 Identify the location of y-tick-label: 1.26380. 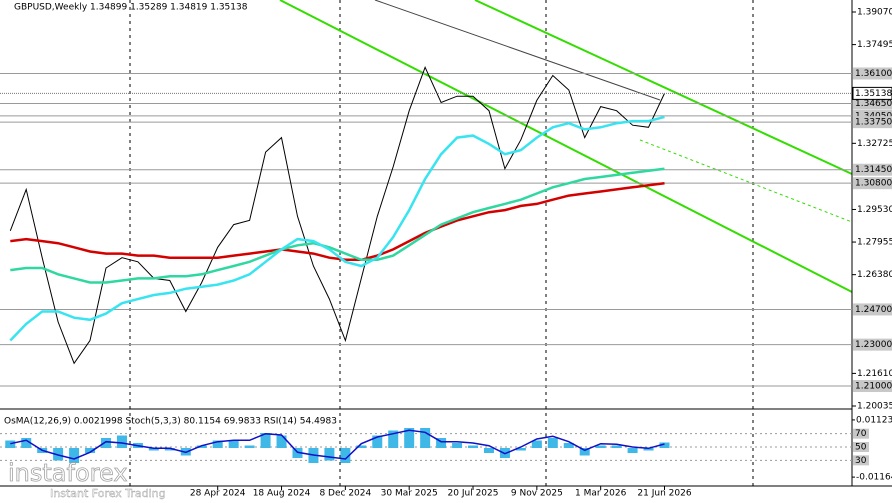
(874, 275).